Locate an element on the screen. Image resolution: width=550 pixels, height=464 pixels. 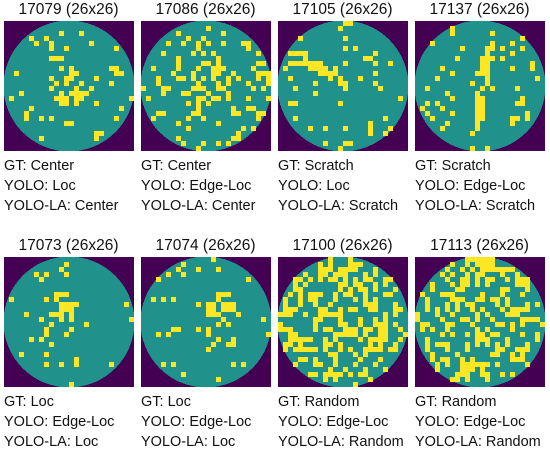
panel-title: 17074 (26x26) is located at coordinates (205, 245).